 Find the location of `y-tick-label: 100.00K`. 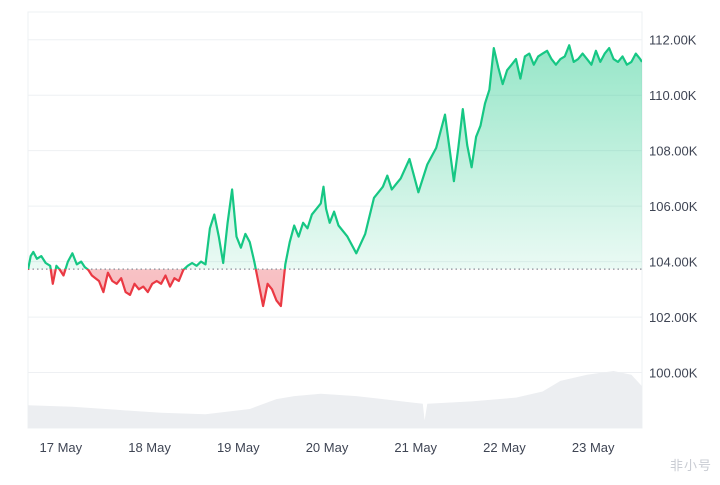

y-tick-label: 100.00K is located at coordinates (673, 373).